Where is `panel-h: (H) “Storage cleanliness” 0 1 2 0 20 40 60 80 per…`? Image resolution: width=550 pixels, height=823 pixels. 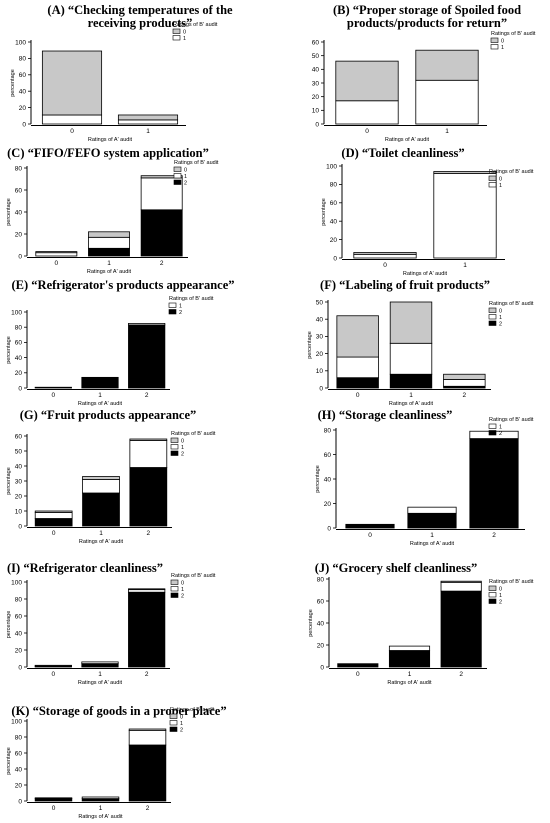
panel-h: (H) “Storage cleanliness” 0 1 2 0 20 40 60 80 per… is located at coordinates (412, 477).